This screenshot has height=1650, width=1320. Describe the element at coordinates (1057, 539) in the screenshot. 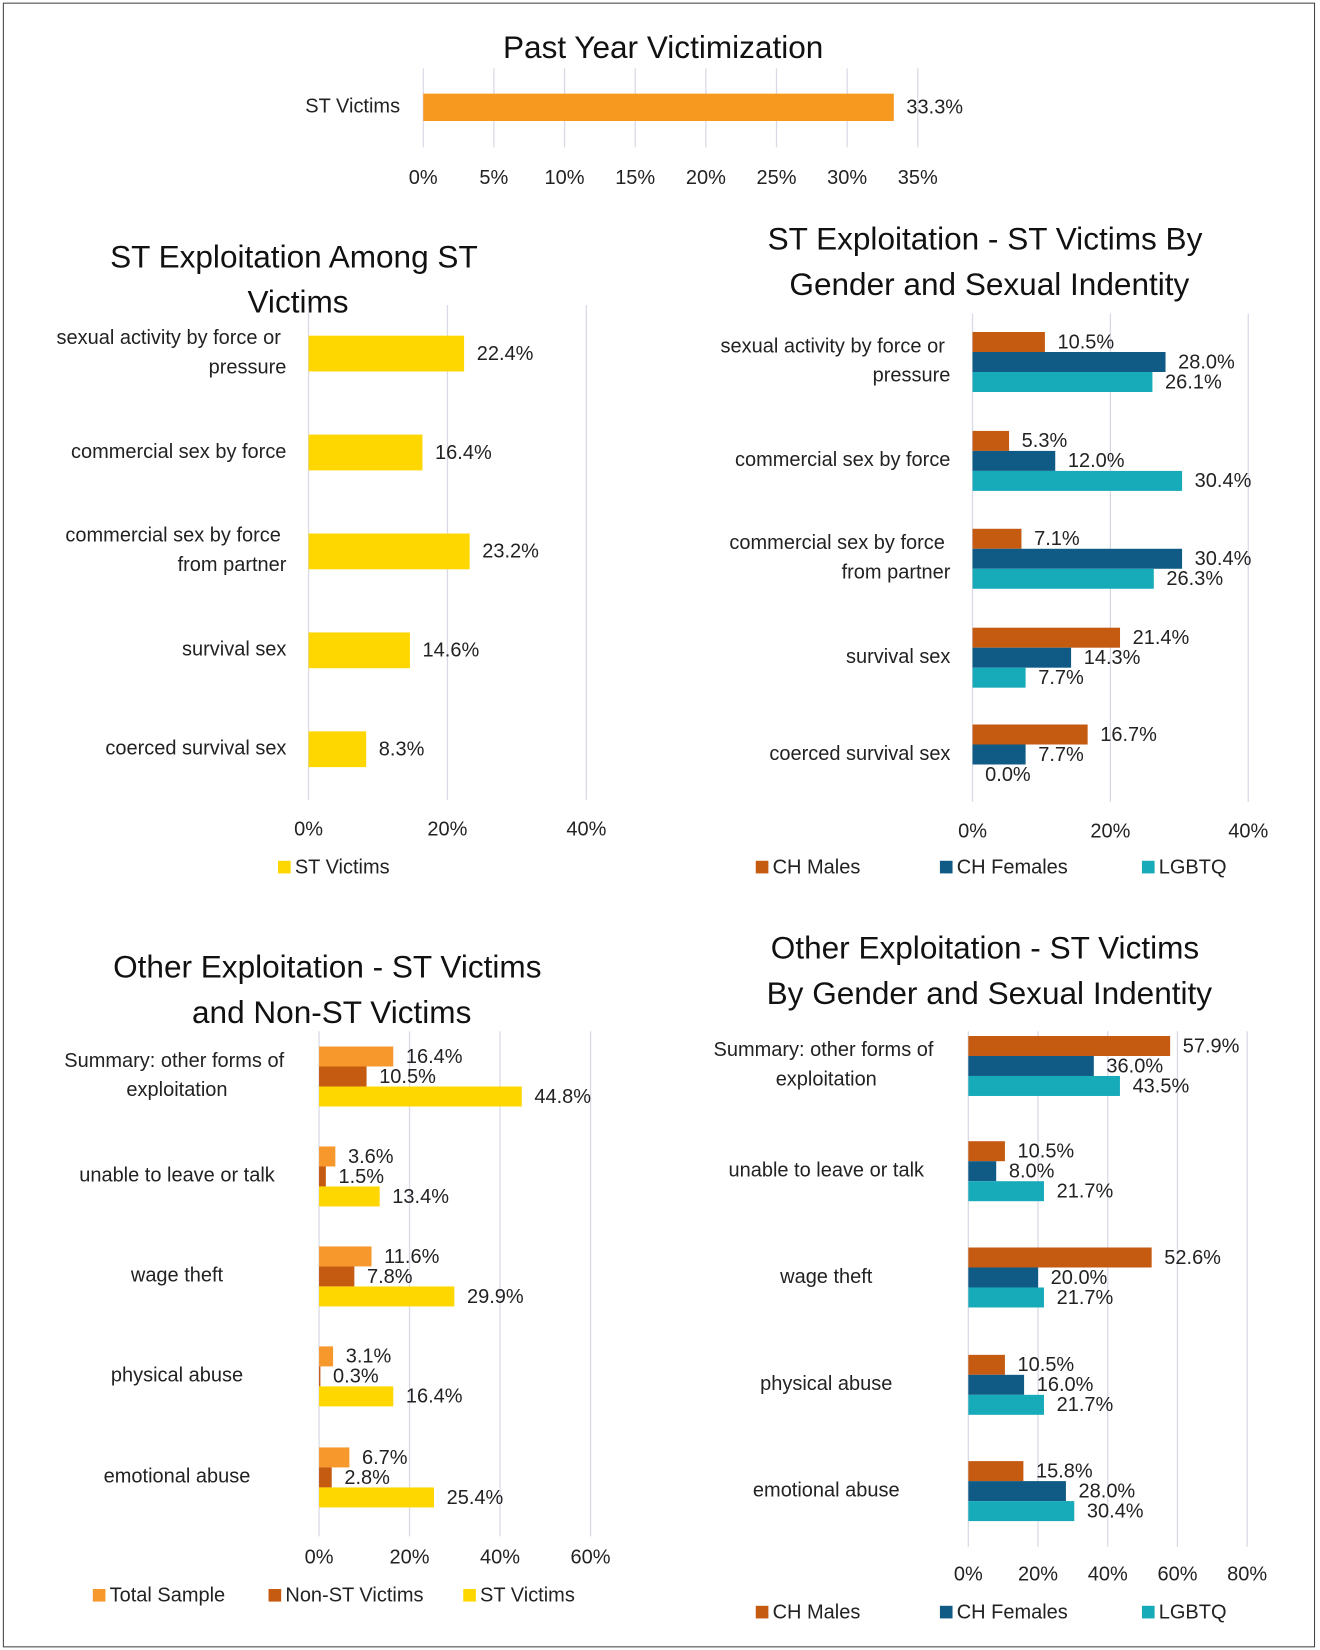

I see `value-label: 7.1%` at that location.